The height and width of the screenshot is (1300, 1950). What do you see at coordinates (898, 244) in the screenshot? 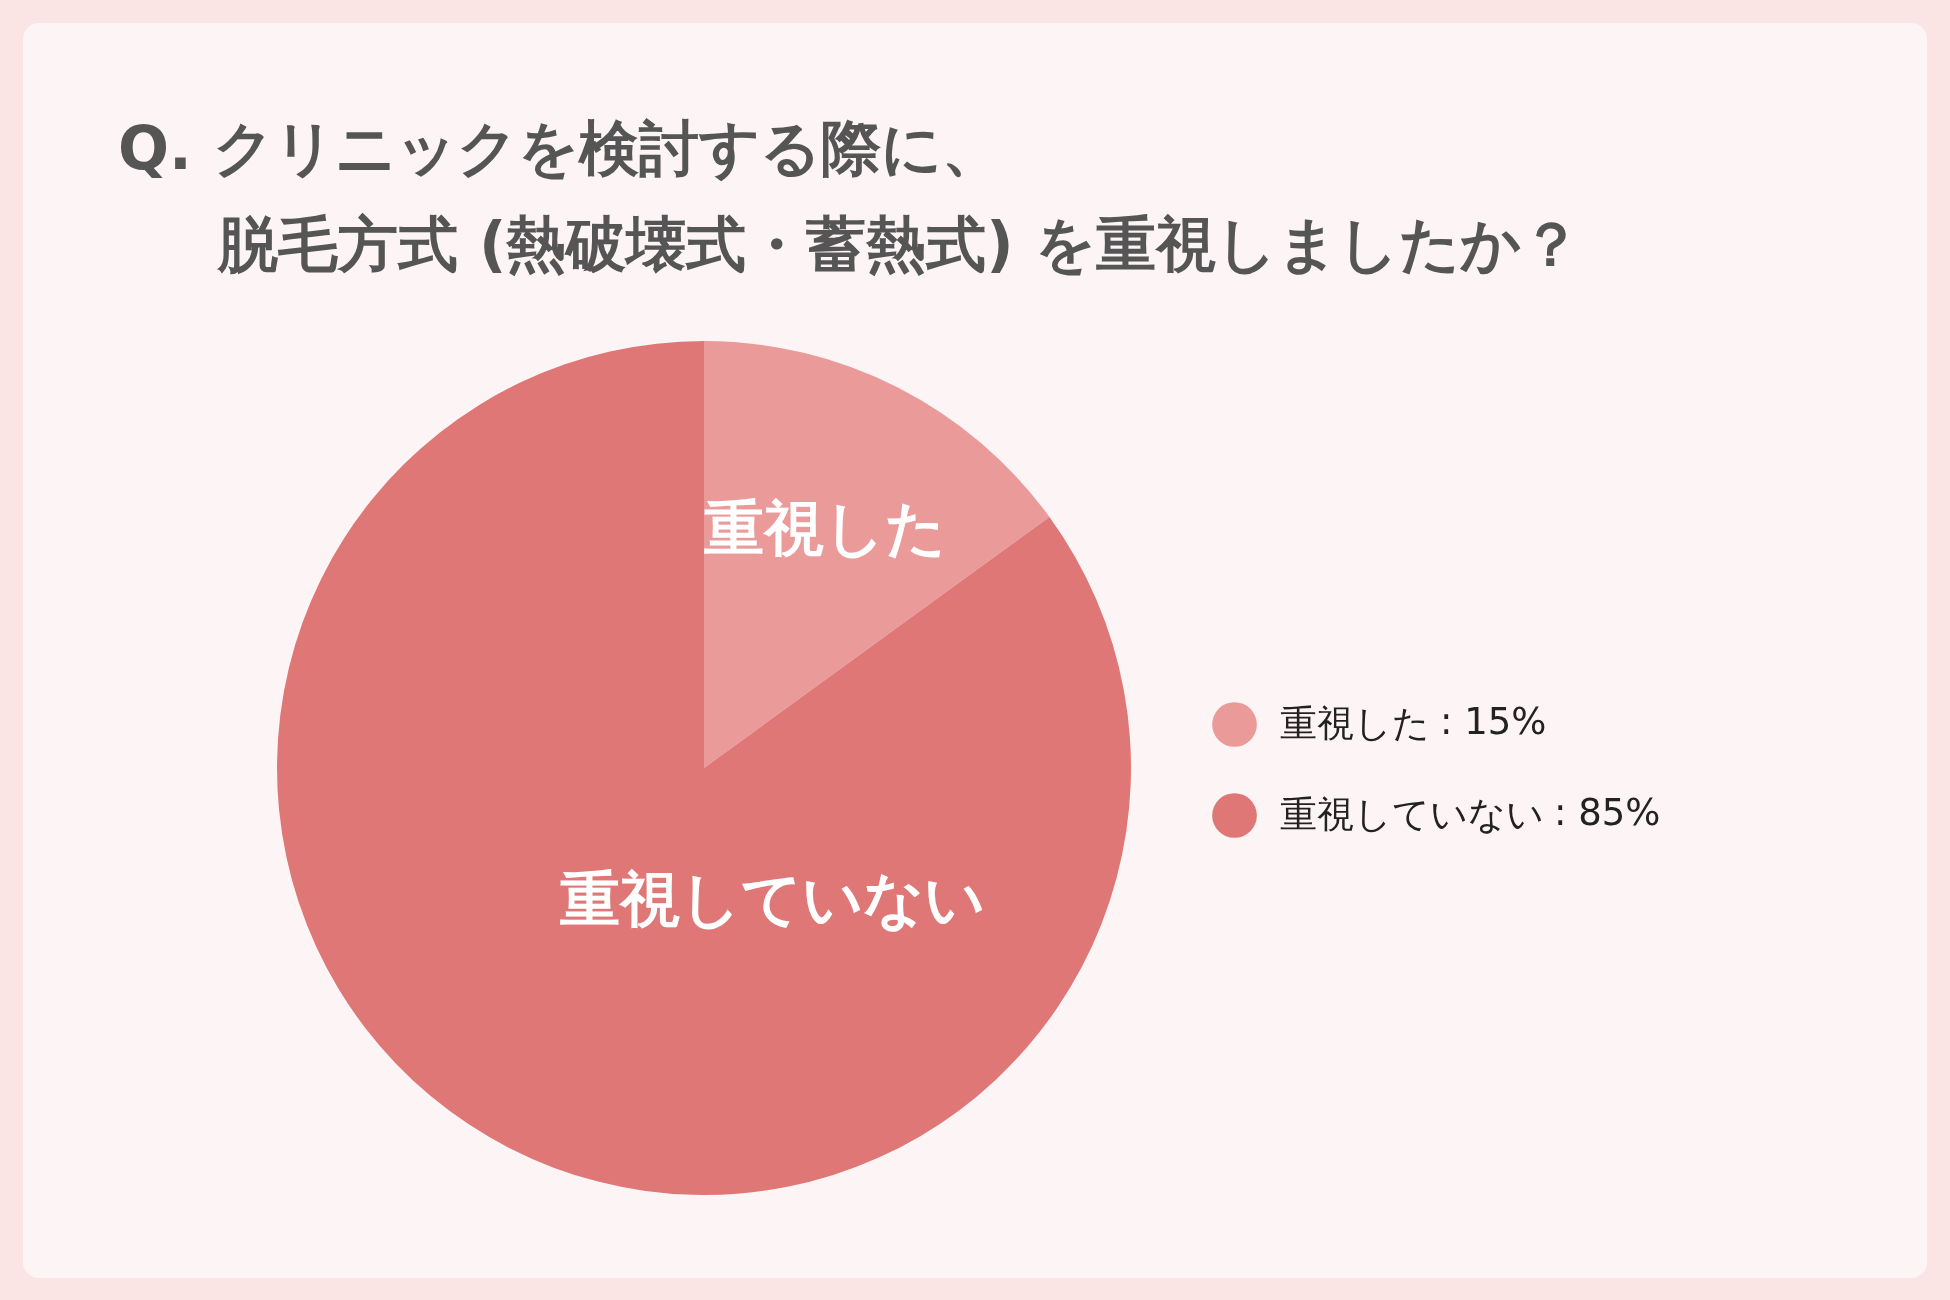
I see `chart-subtitle: 脱毛方式 (熱破壊式・蓄熱式) を重視しましたか？` at bounding box center [898, 244].